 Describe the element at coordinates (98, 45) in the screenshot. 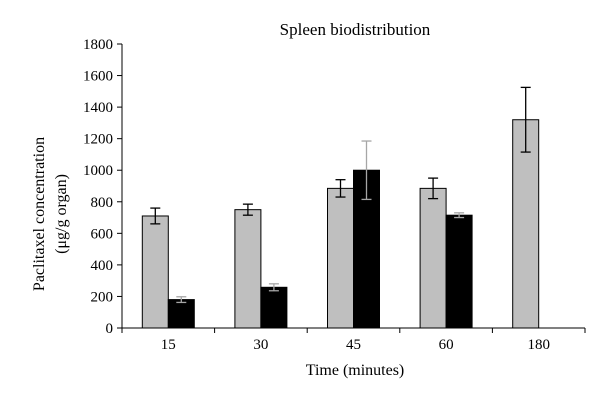

I see `y-tick-label: 1800` at that location.